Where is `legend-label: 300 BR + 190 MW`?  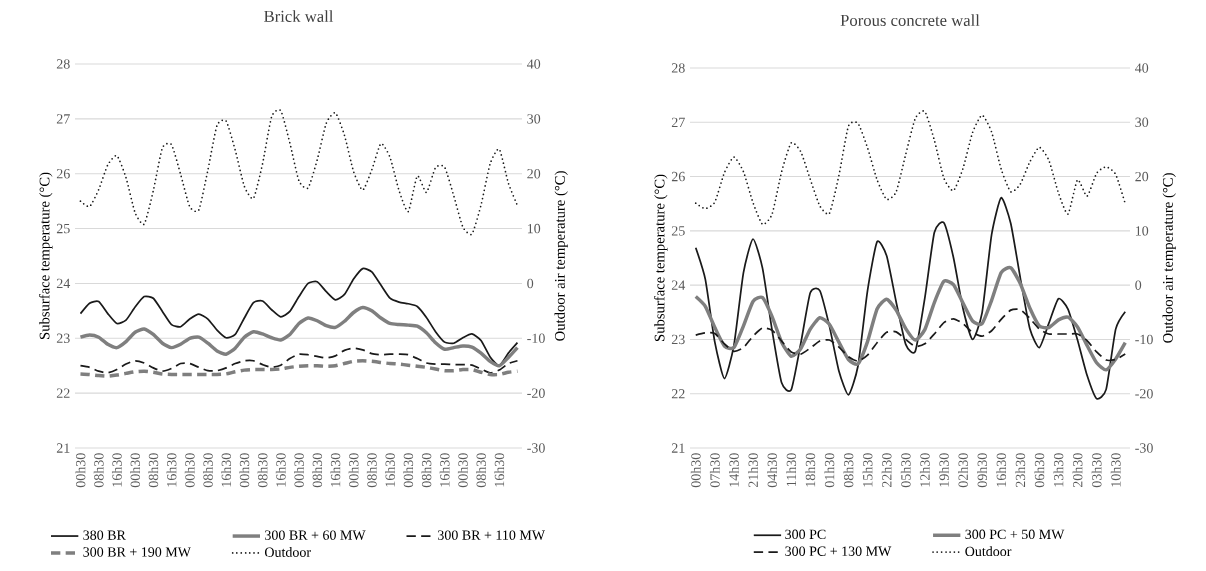 legend-label: 300 BR + 190 MW is located at coordinates (137, 552).